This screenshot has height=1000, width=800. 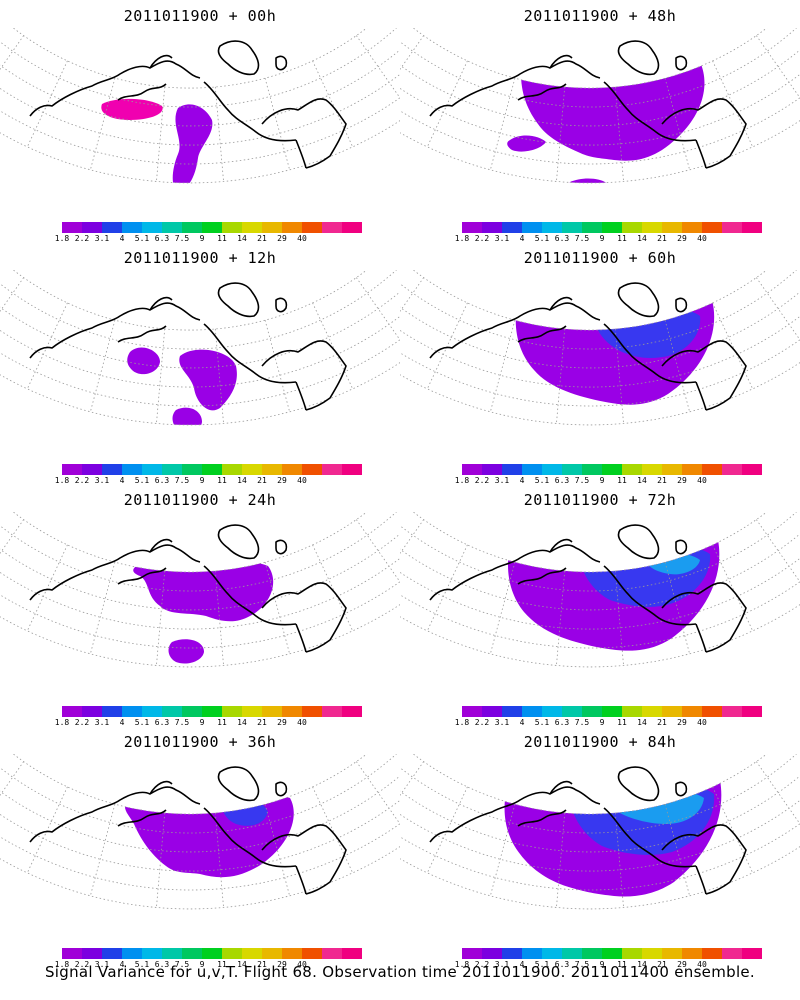 What do you see at coordinates (600, 500) in the screenshot?
I see `panel-title: 2011011900 + 72h` at bounding box center [600, 500].